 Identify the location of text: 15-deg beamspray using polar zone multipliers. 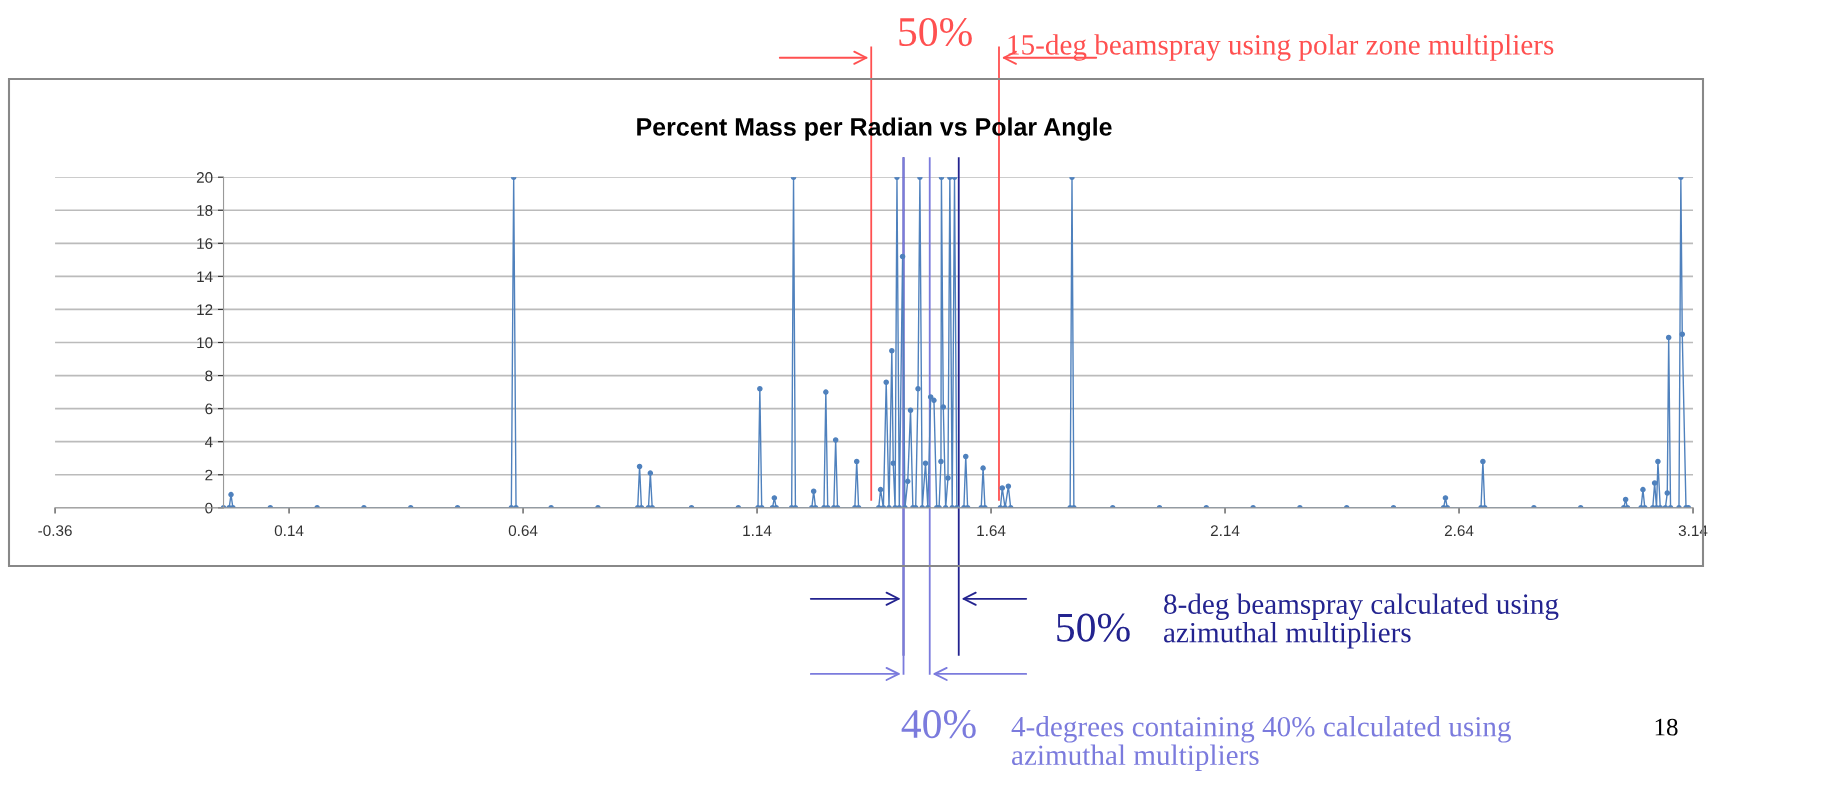
(1281, 47).